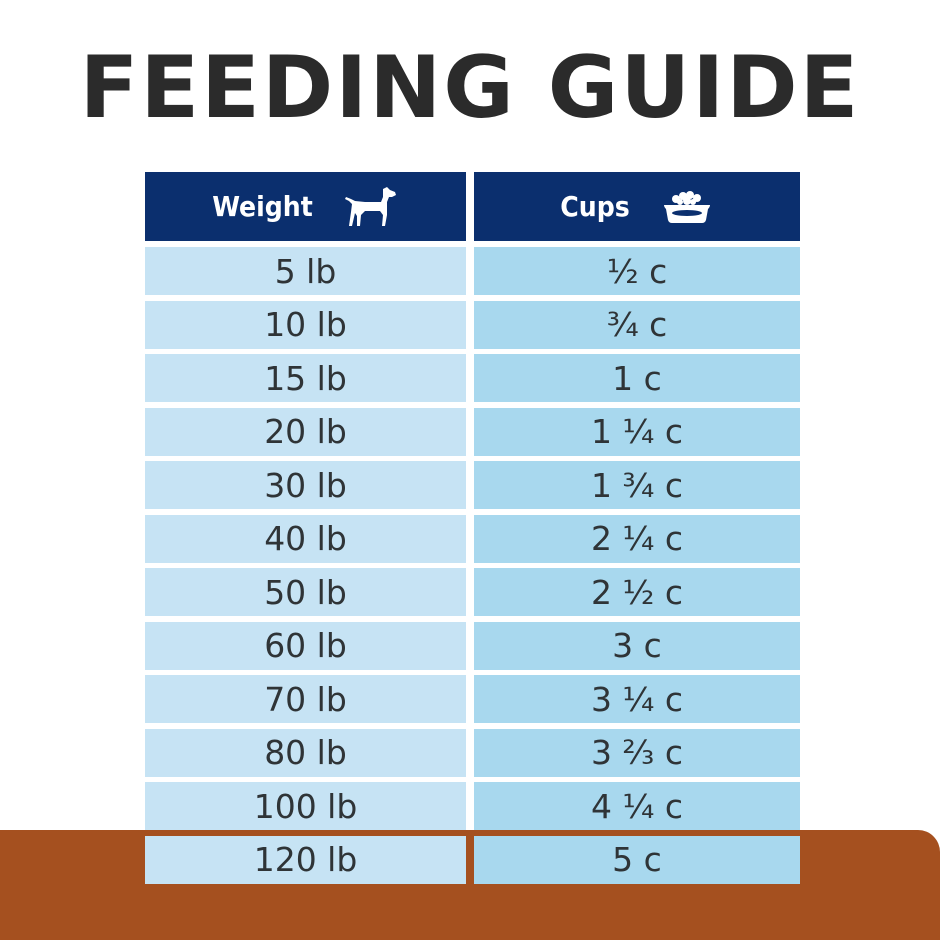 Image resolution: width=940 pixels, height=940 pixels. What do you see at coordinates (472, 592) in the screenshot?
I see `table-row: 50 lb 2 ½ c` at bounding box center [472, 592].